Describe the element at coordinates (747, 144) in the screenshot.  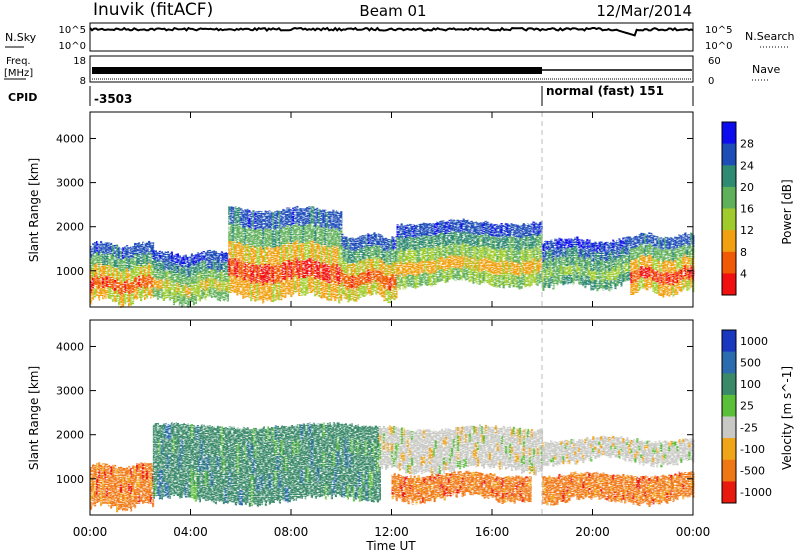
I see `power-colorbar-tick-1: 28` at that location.